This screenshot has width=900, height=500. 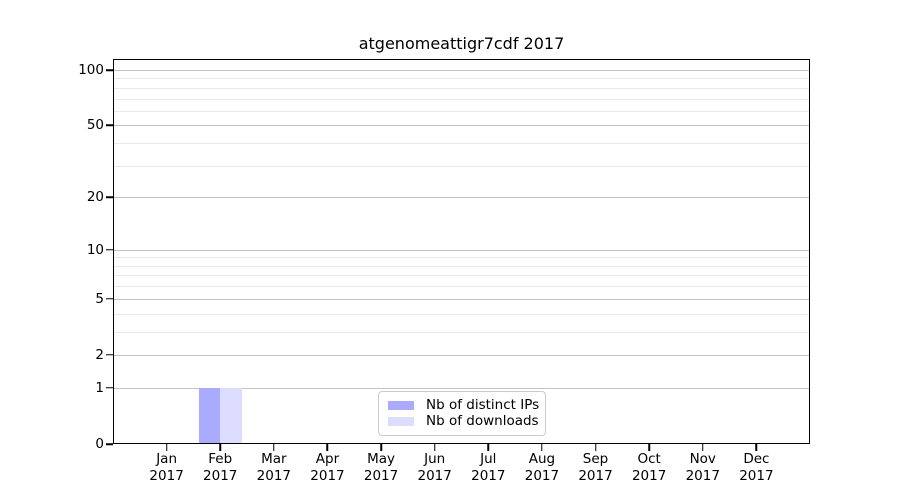 What do you see at coordinates (401, 421) in the screenshot?
I see `legend-swatch-downloads` at bounding box center [401, 421].